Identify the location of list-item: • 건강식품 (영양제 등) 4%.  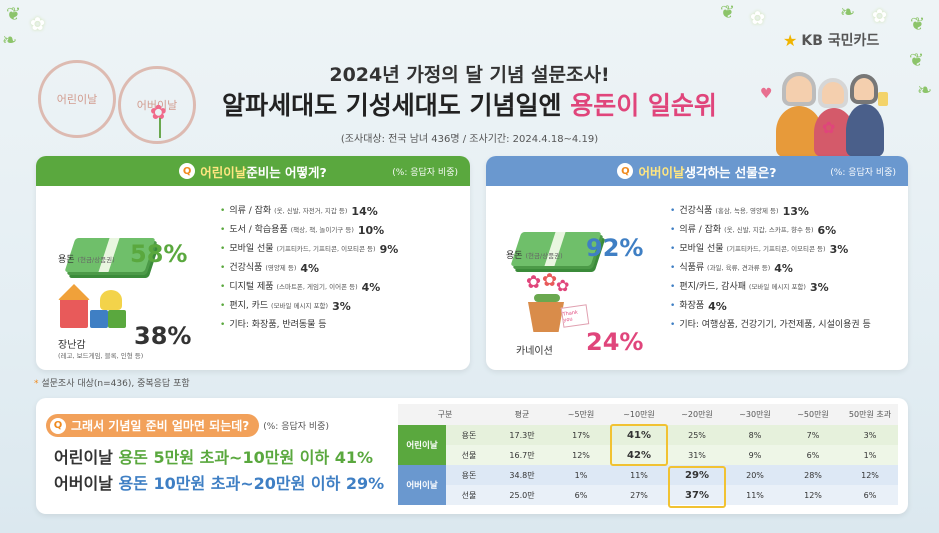
(270, 268).